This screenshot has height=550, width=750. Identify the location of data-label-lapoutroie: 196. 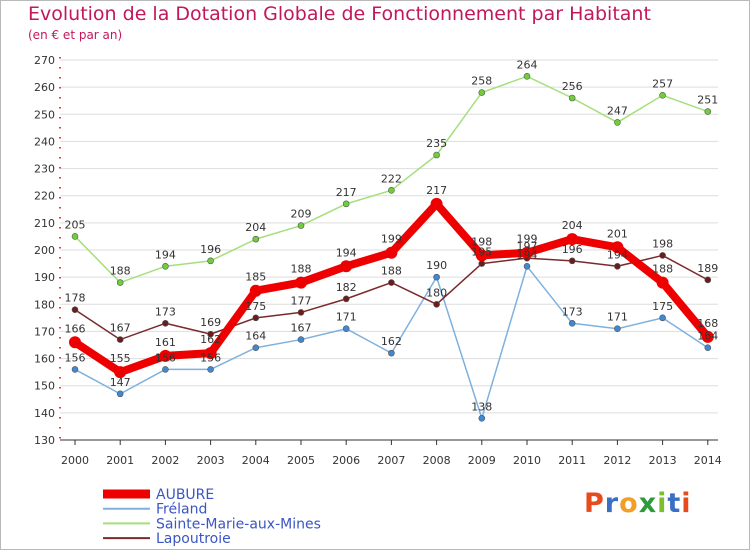
(572, 249).